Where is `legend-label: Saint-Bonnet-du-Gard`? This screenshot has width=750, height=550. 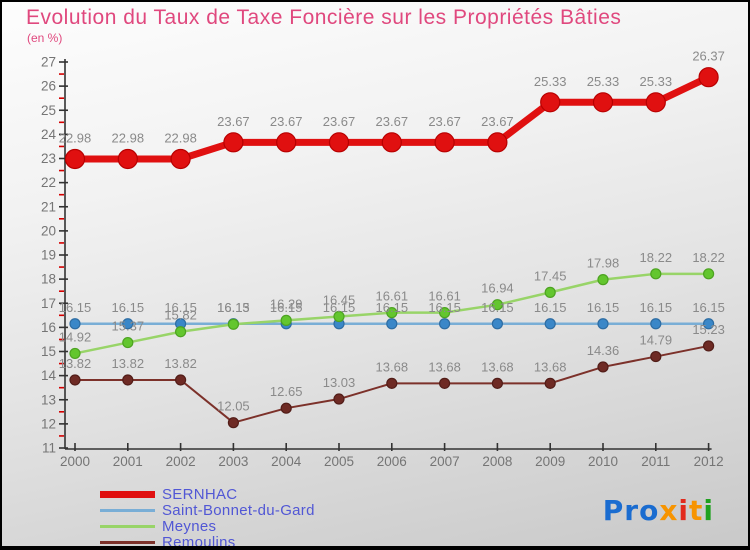
legend-label: Saint-Bonnet-du-Gard is located at coordinates (238, 510).